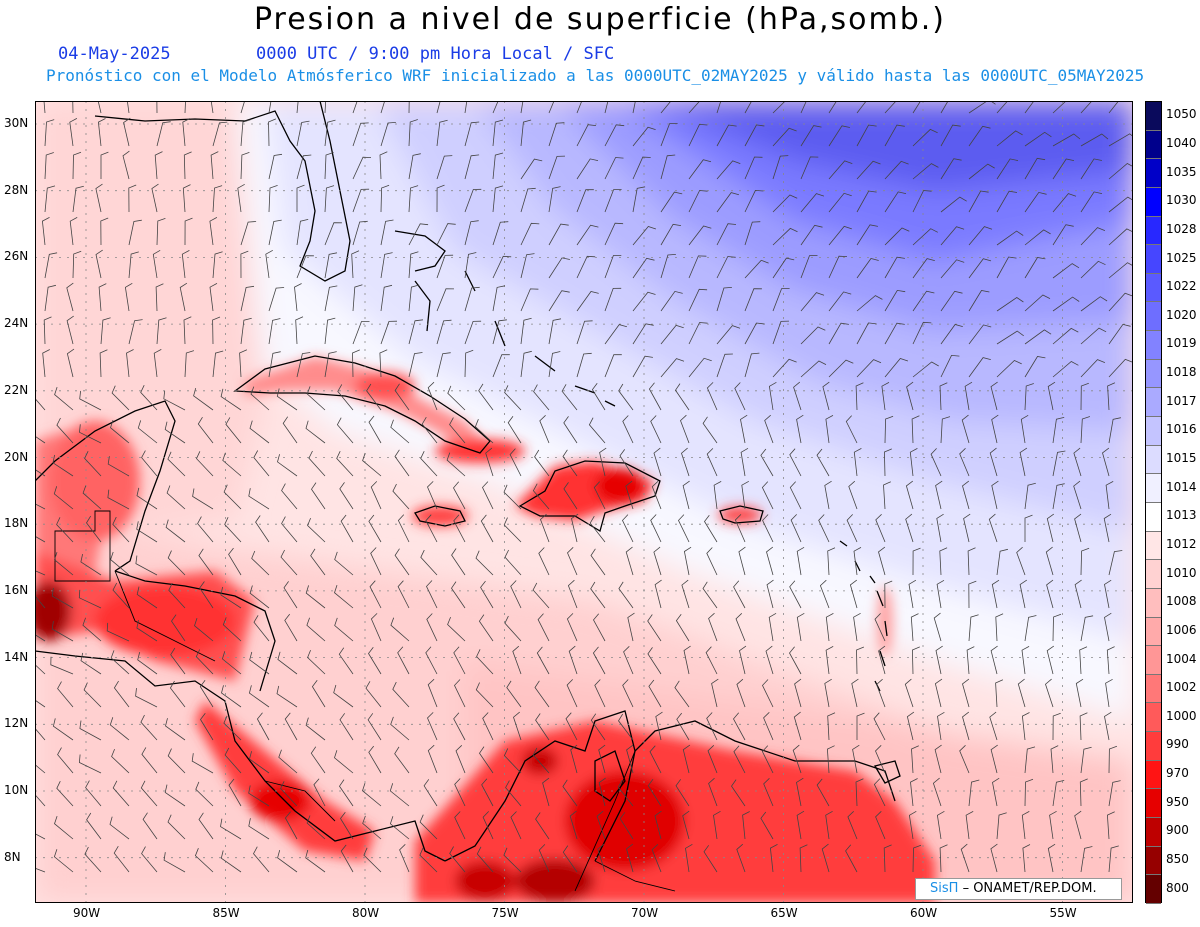 The height and width of the screenshot is (927, 1200). I want to click on colorbar-label: 1028, so click(1181, 228).